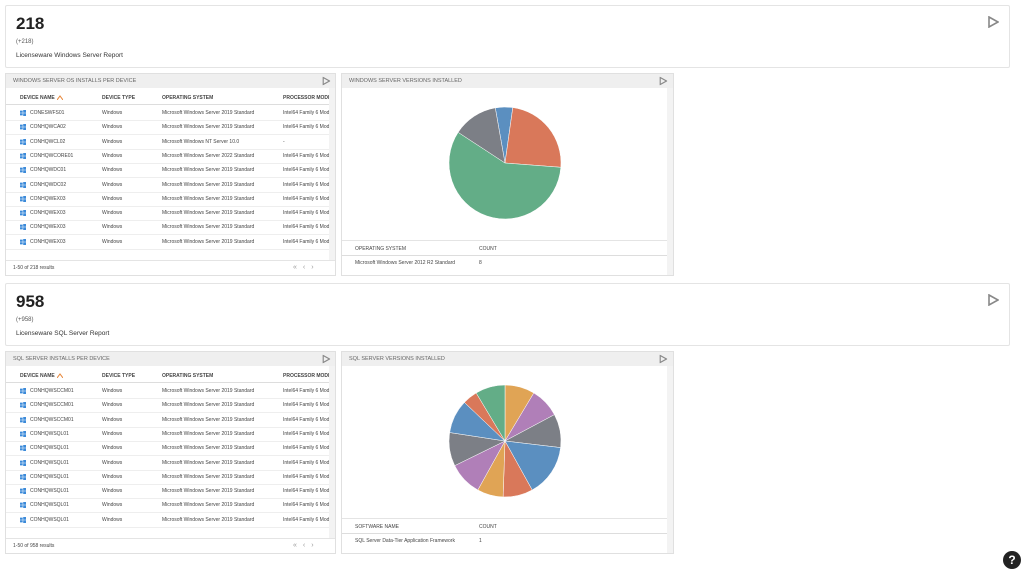  Describe the element at coordinates (377, 527) in the screenshot. I see `column-header: SOFTWARE NAME` at that location.